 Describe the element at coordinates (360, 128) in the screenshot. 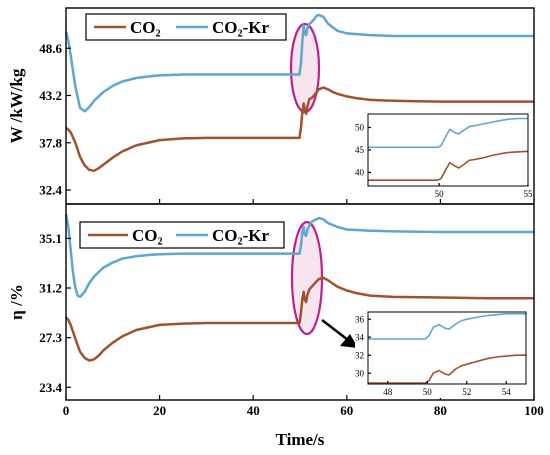

I see `top-inset-ytick-label: 50` at that location.